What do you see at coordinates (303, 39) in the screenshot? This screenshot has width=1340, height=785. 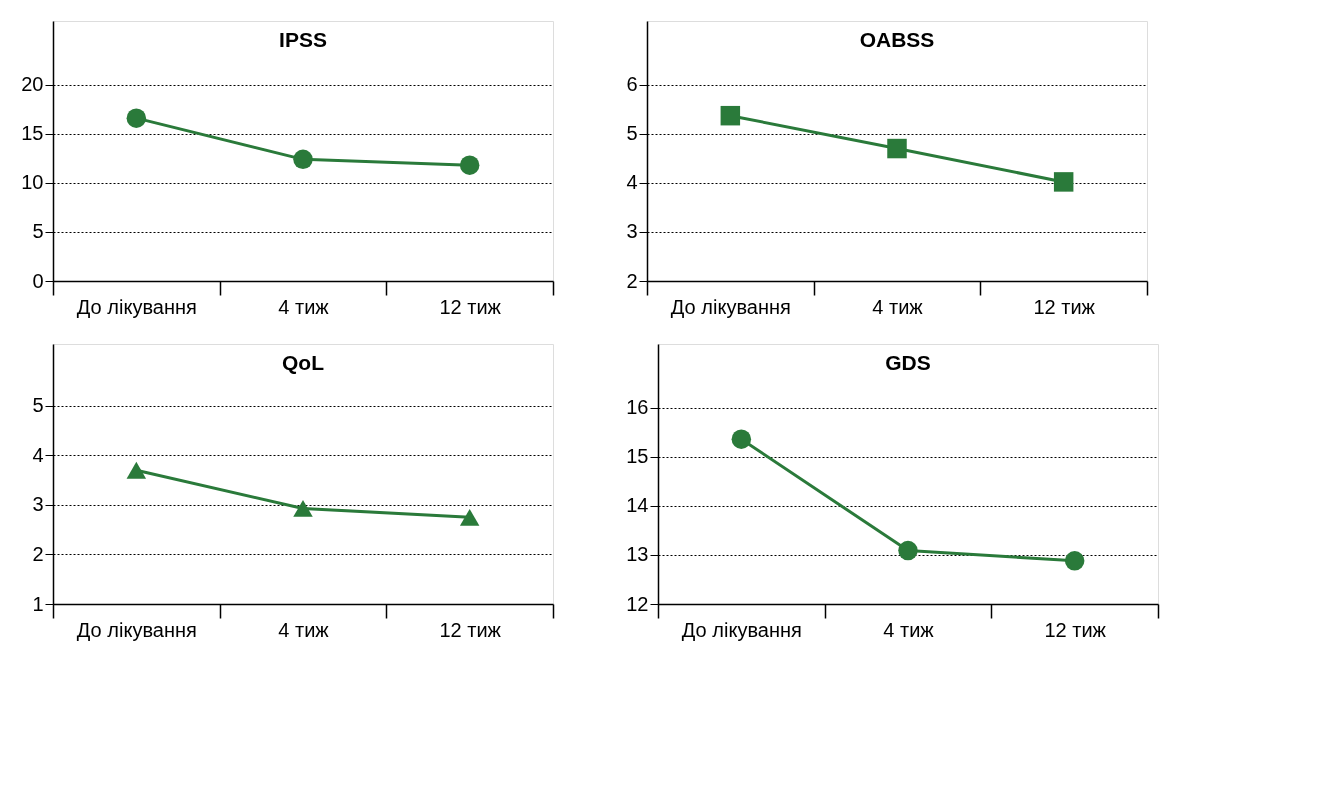 I see `chart-title: IPSS` at bounding box center [303, 39].